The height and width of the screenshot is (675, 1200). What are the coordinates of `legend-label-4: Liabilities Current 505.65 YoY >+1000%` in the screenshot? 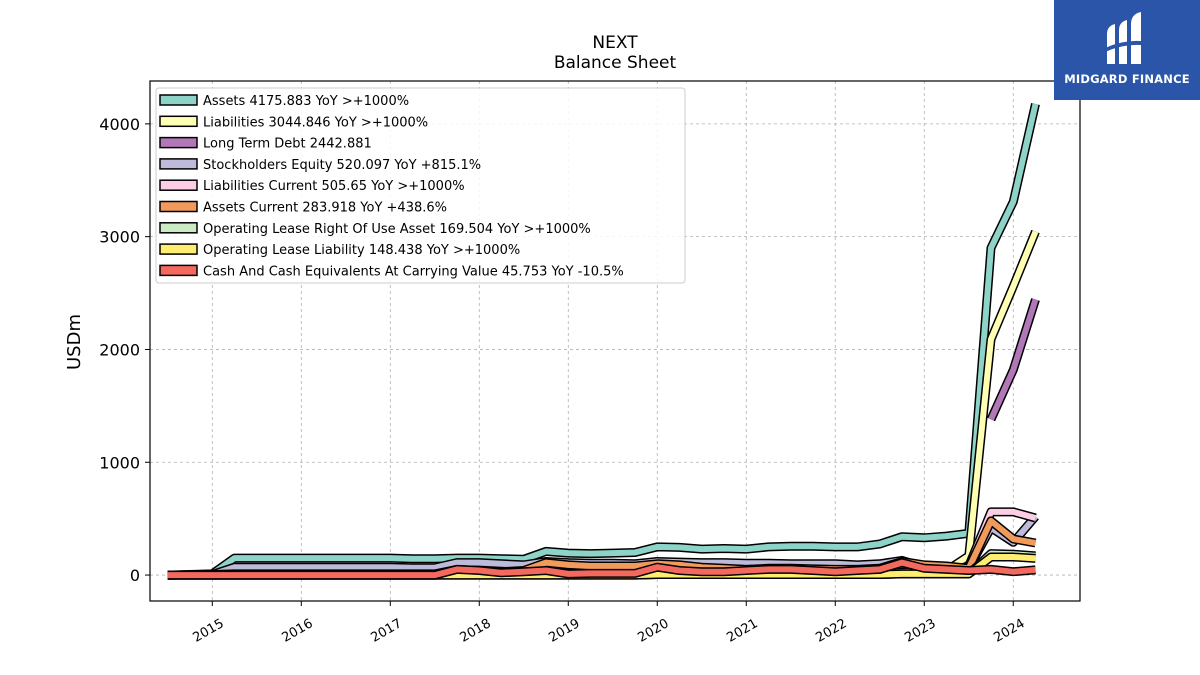 It's located at (334, 186).